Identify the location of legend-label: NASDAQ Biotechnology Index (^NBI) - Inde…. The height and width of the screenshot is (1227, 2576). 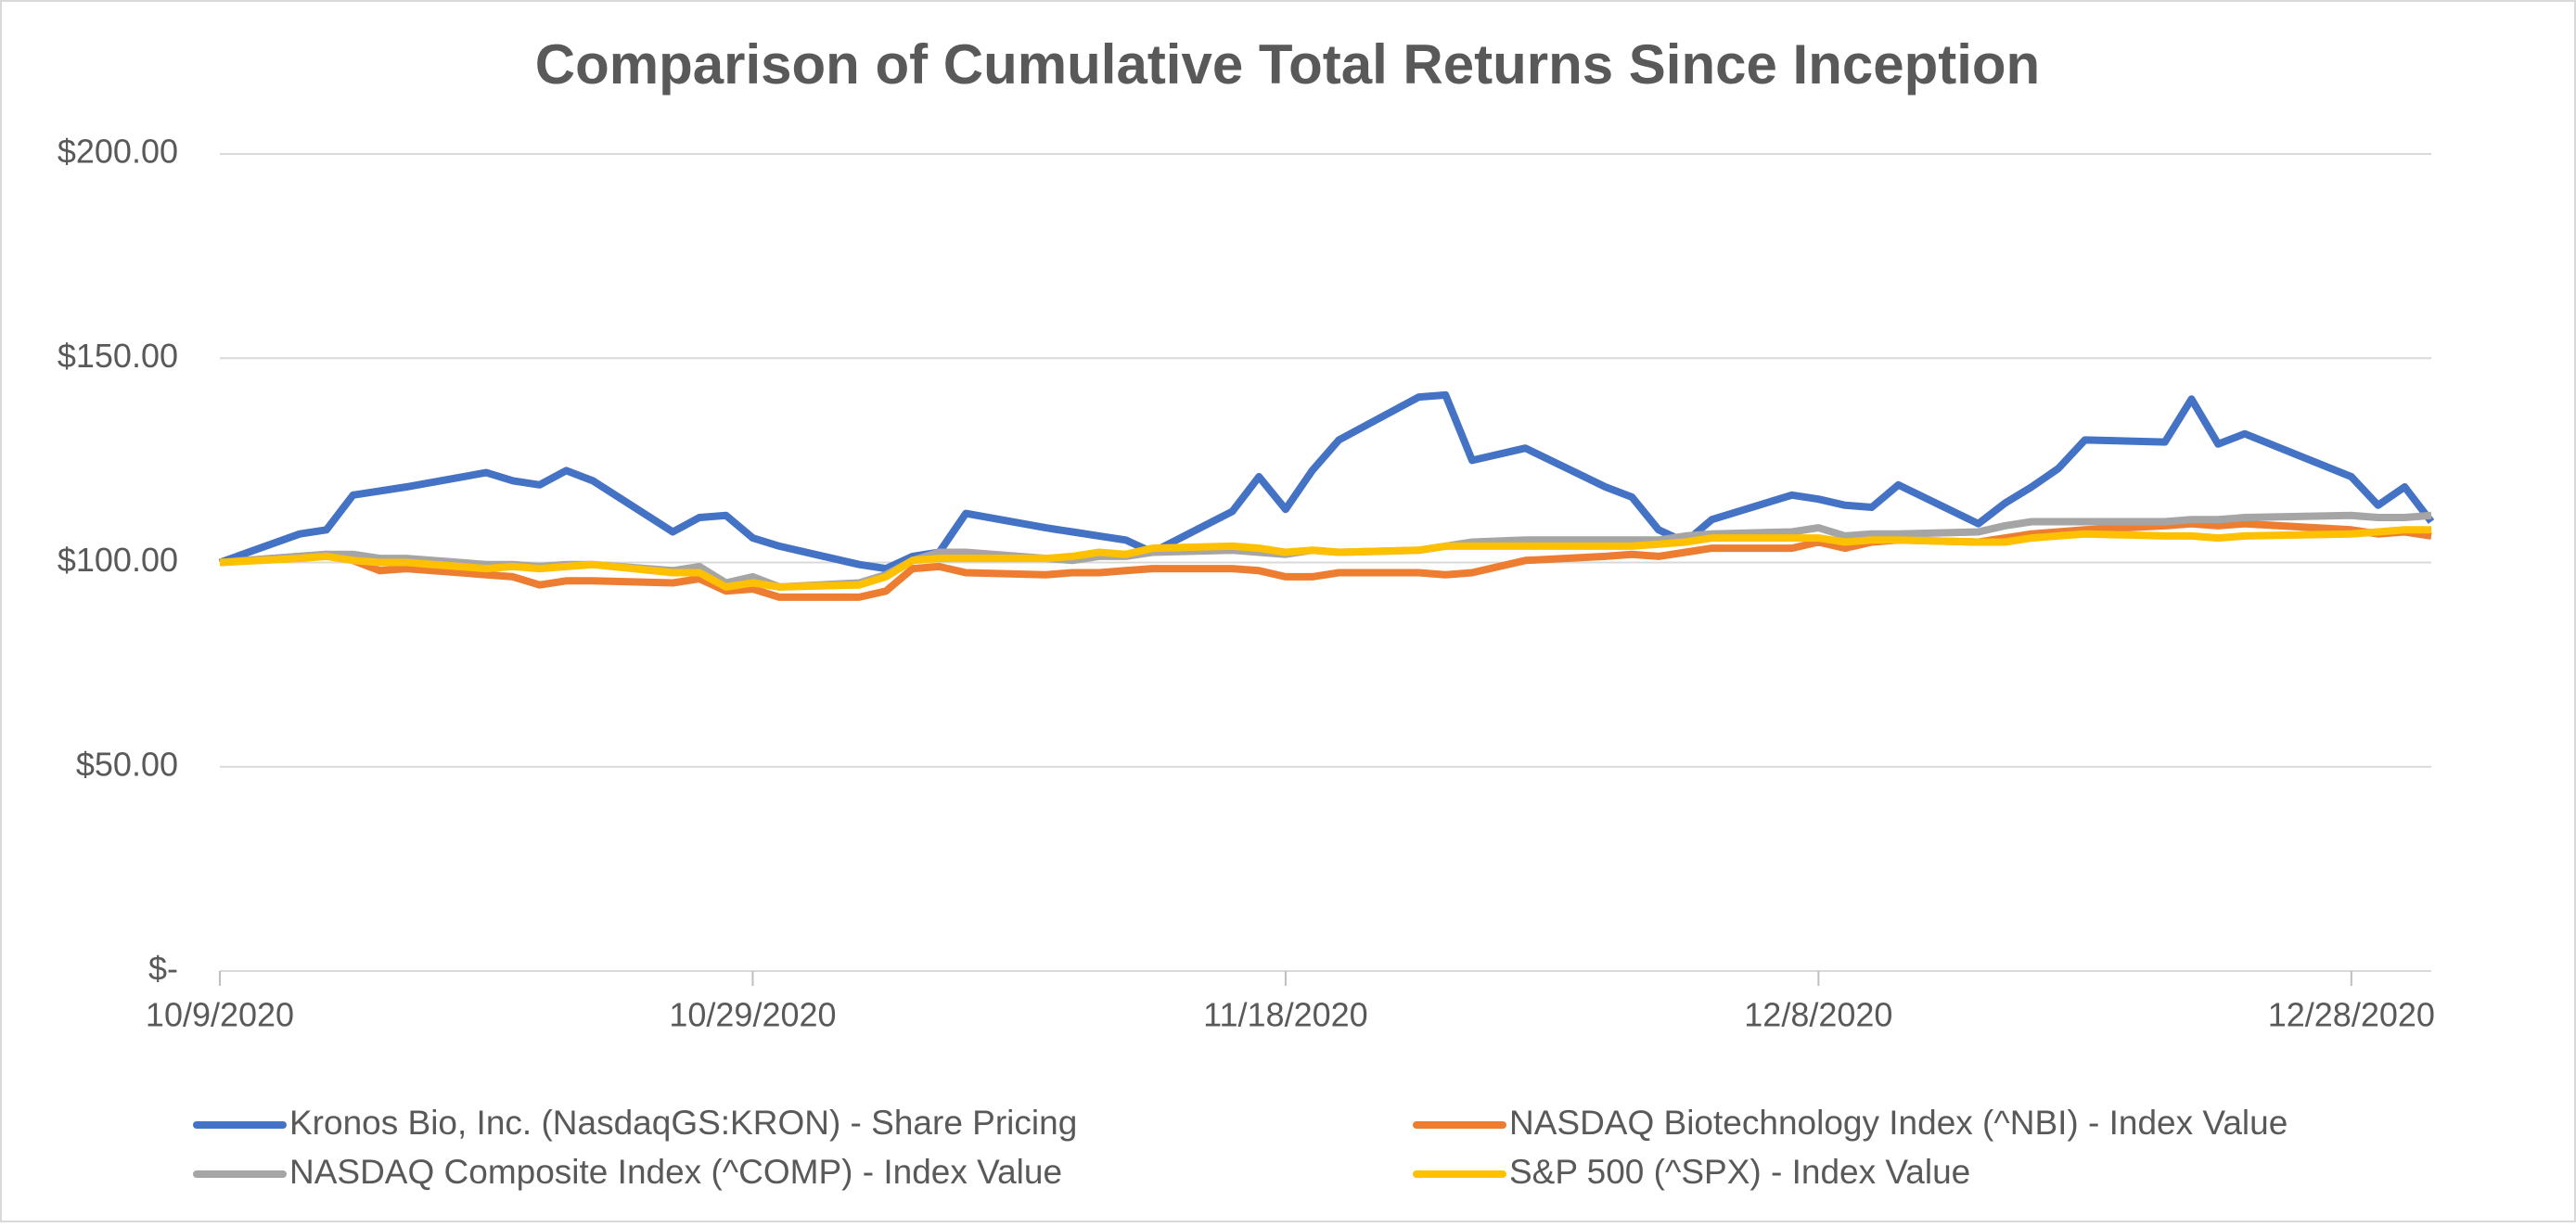
(1898, 1123).